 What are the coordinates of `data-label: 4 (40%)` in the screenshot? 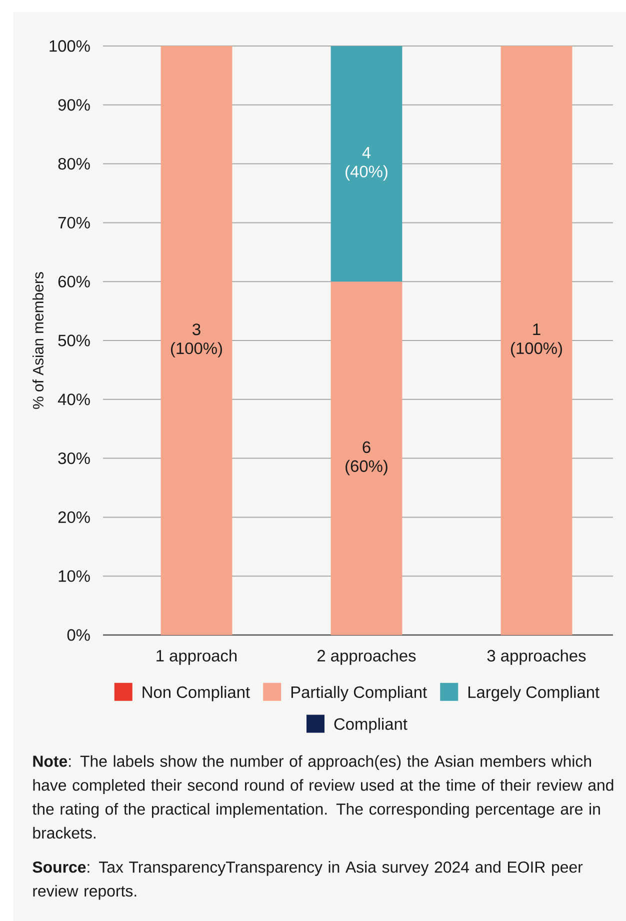 It's located at (367, 163).